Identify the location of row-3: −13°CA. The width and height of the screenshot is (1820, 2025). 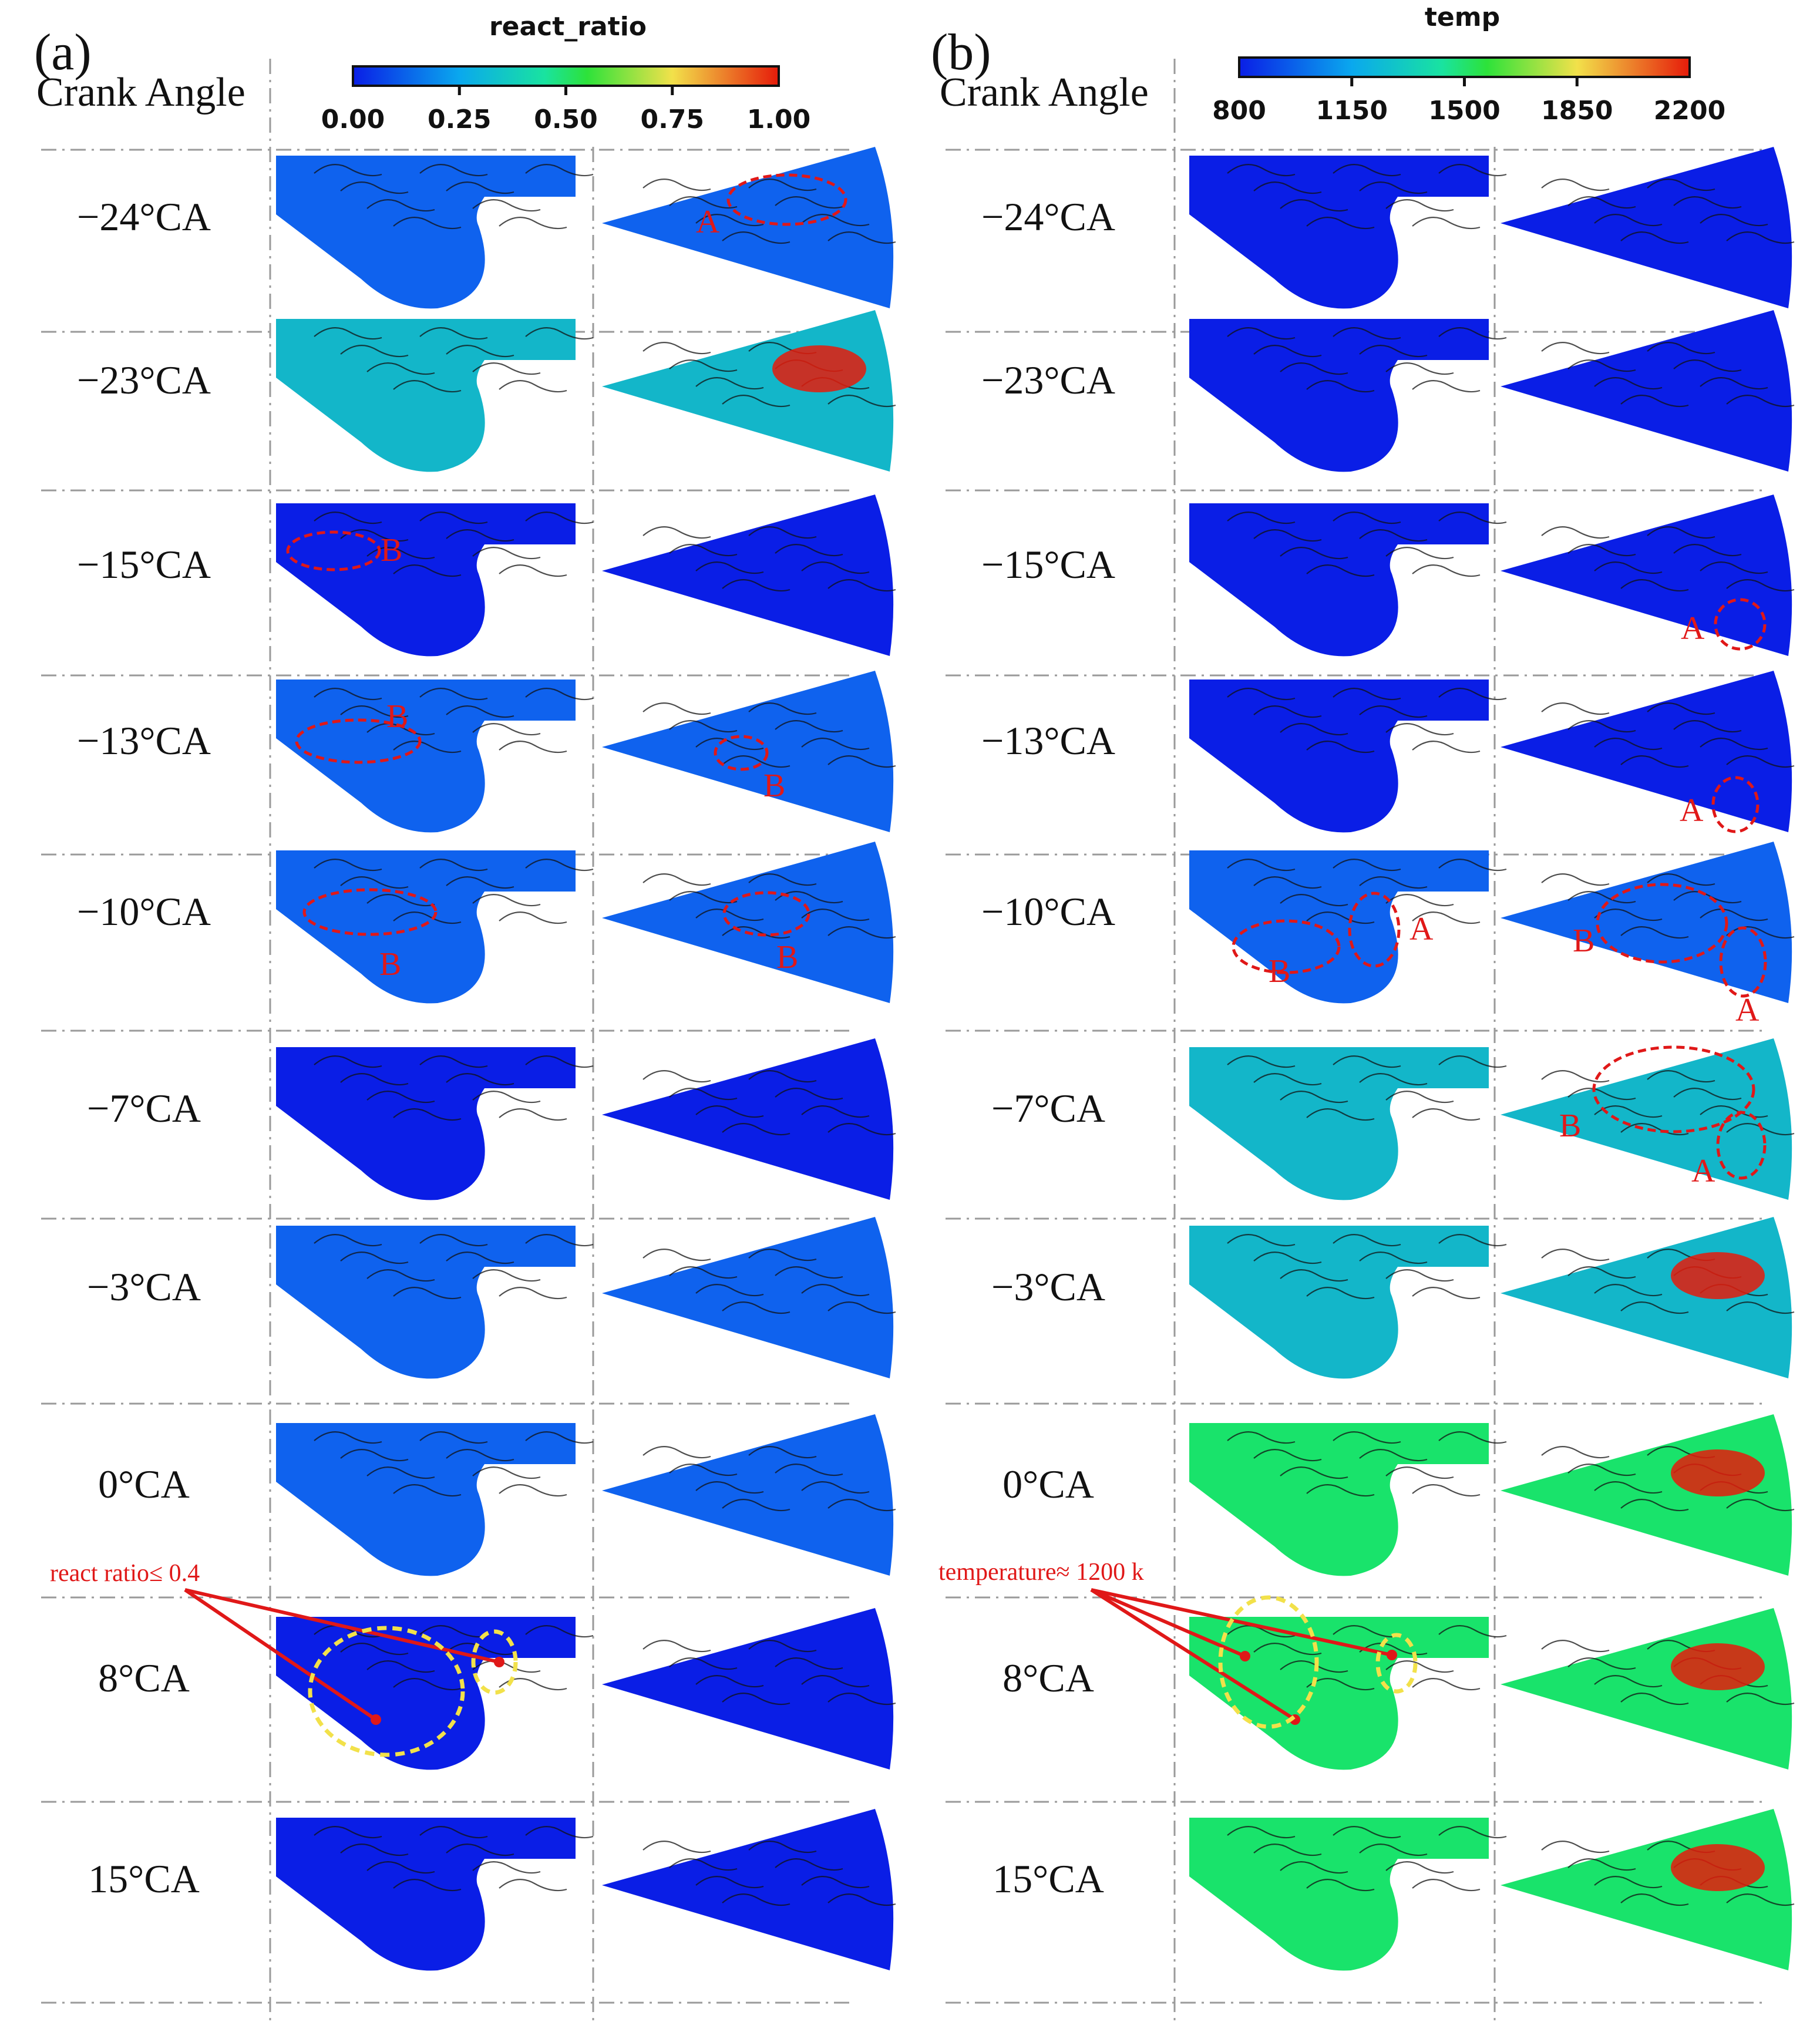
(486, 752).